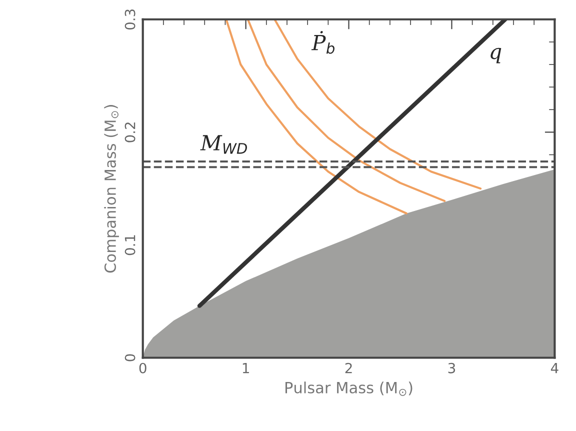  Describe the element at coordinates (348, 368) in the screenshot. I see `x-tick-label: 2` at that location.